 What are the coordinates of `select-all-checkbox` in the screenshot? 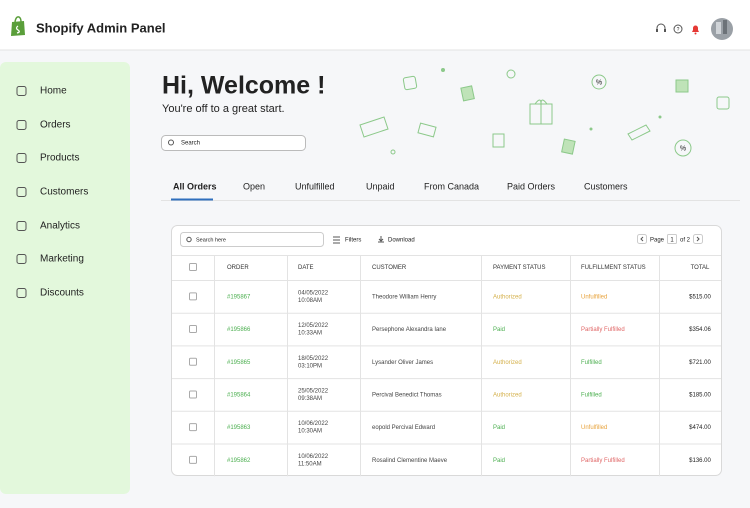 It's located at (193, 267).